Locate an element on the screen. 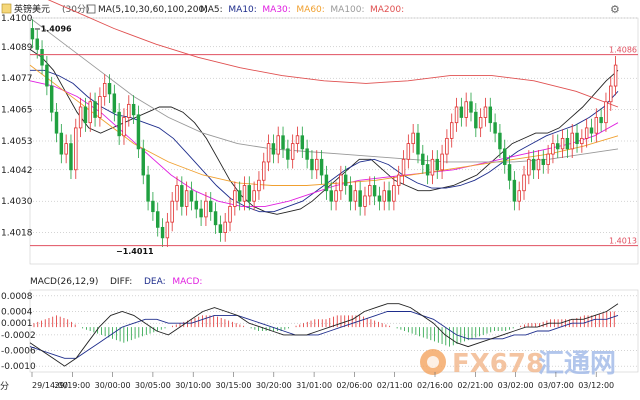 Image resolution: width=640 pixels, height=400 pixels. ma-legend-item: MA10: is located at coordinates (242, 10).